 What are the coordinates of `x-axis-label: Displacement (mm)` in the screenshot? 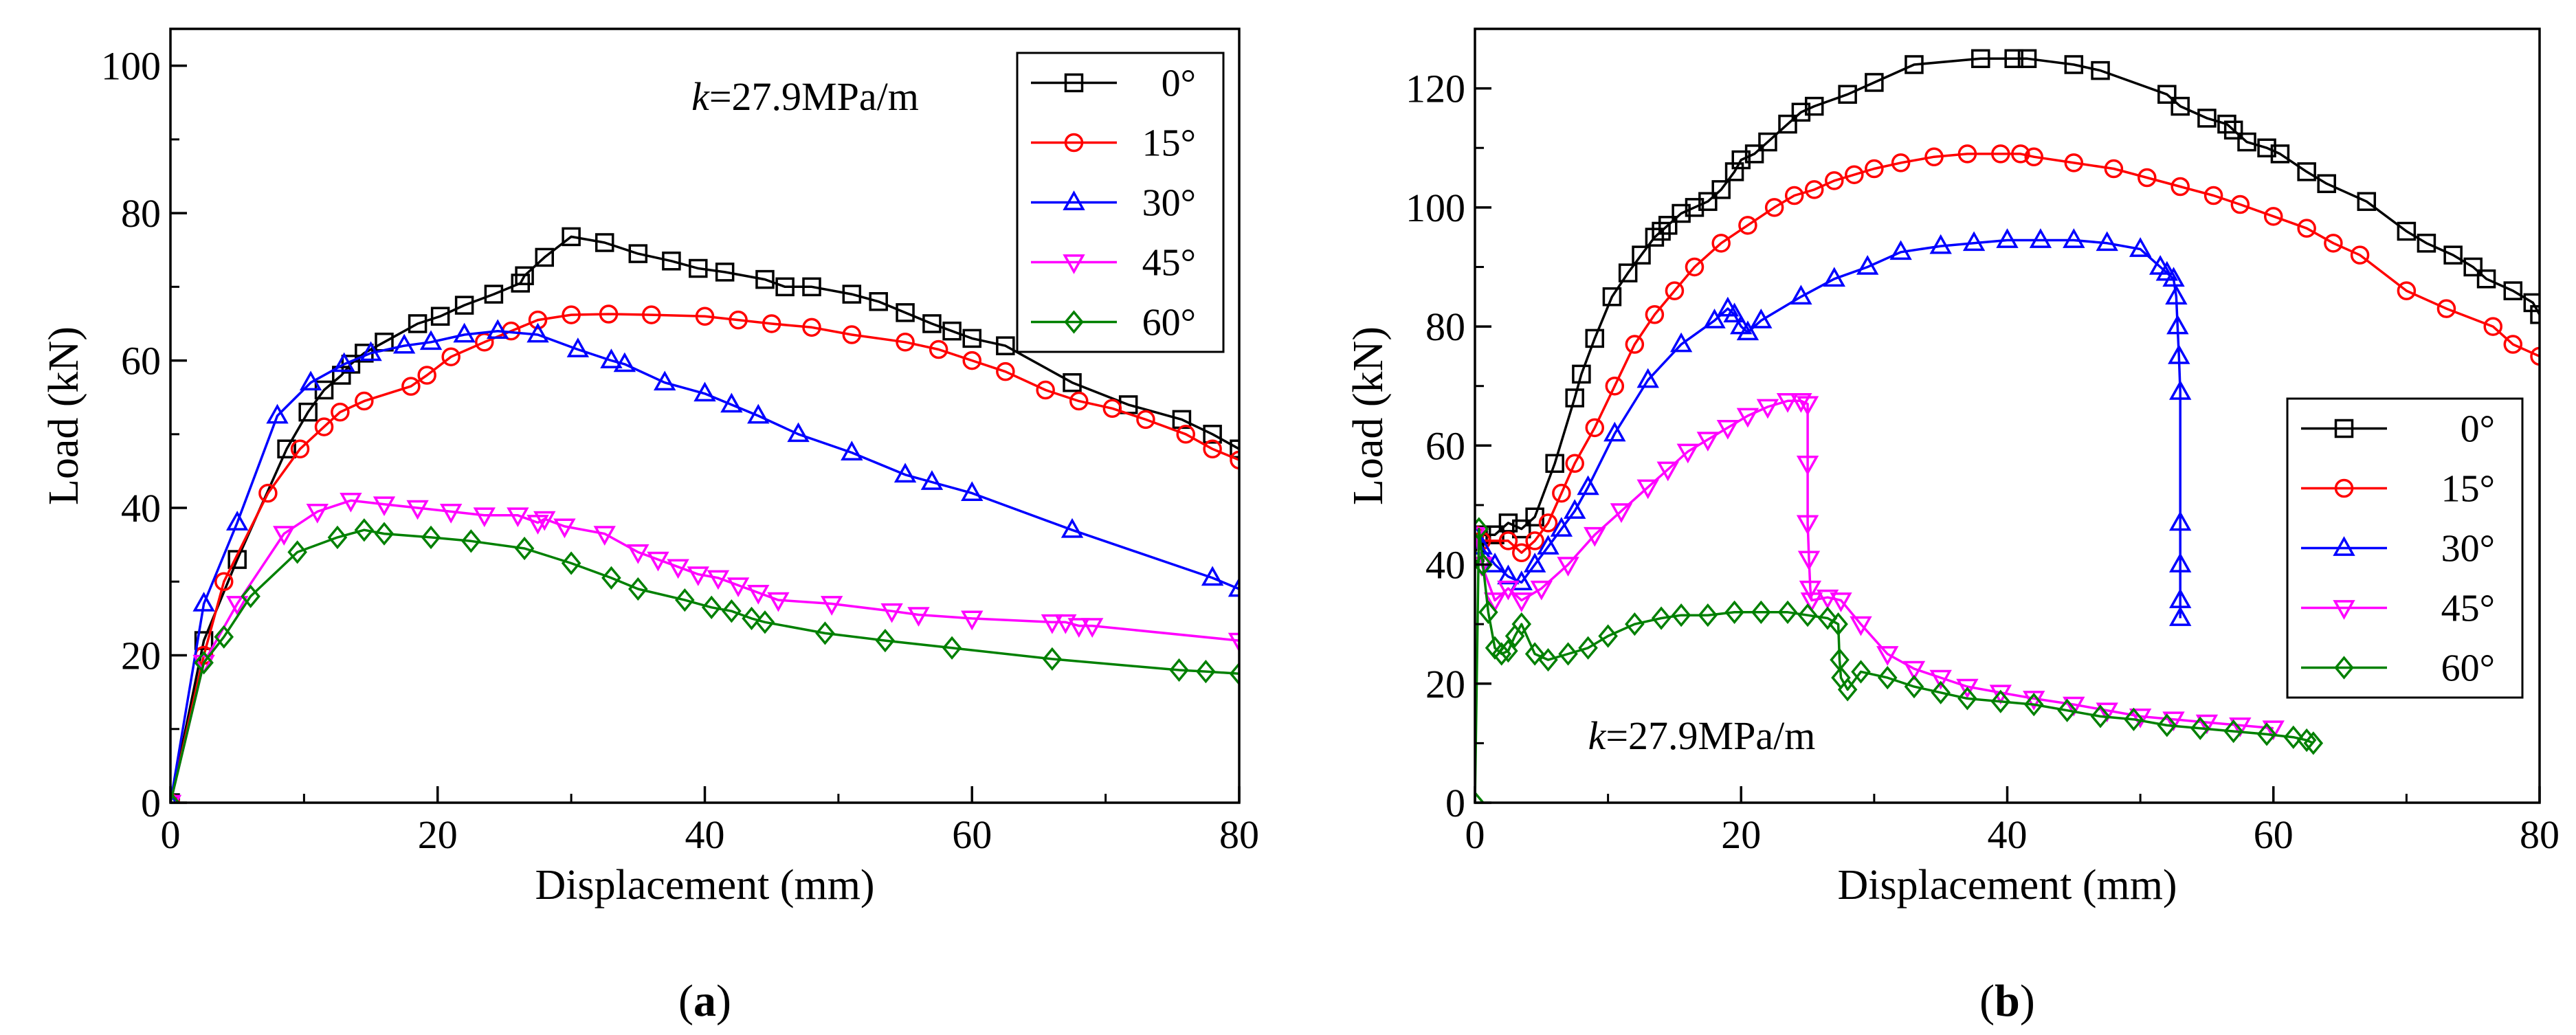 It's located at (2007, 885).